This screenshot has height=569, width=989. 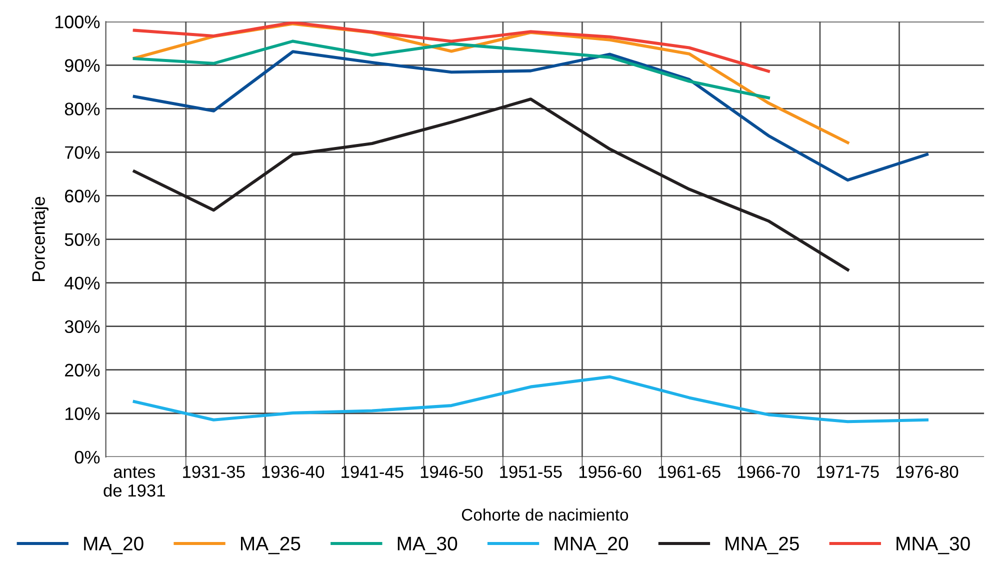 I want to click on y-tick-label: 90%, so click(x=82, y=65).